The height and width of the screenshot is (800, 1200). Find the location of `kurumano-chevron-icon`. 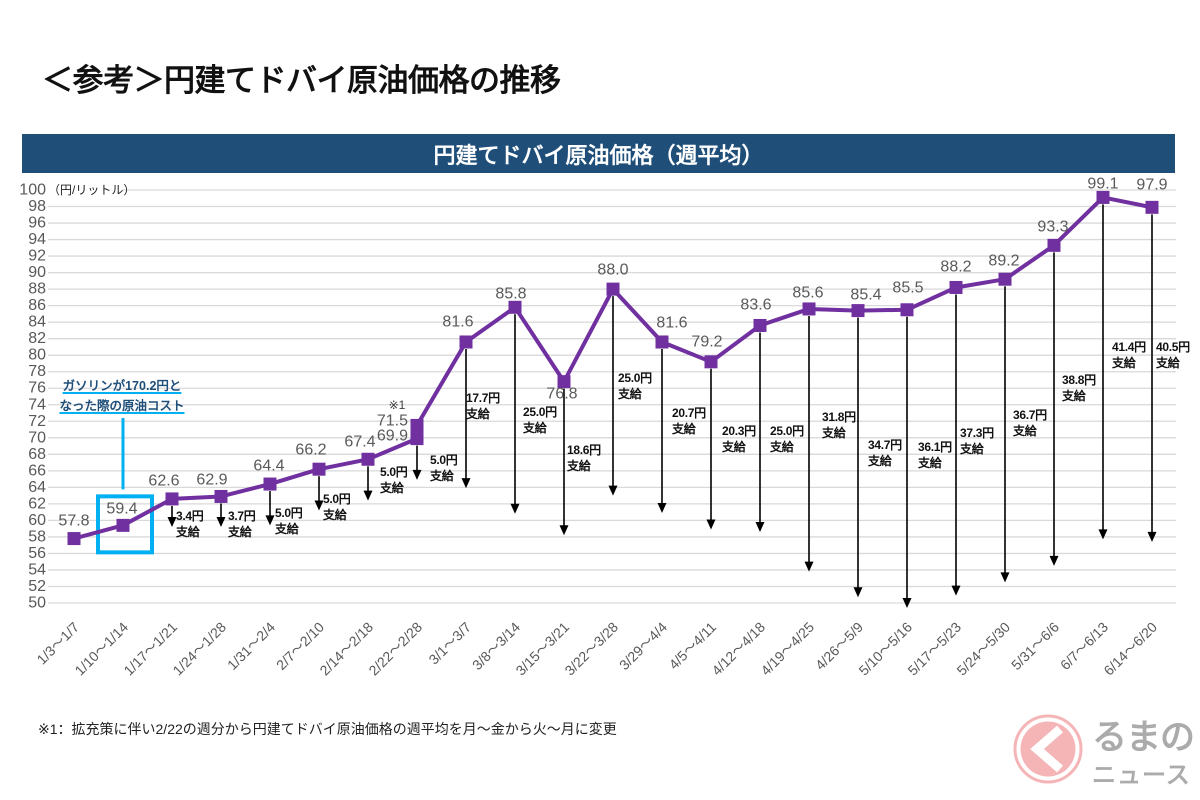

kurumano-chevron-icon is located at coordinates (1048, 749).